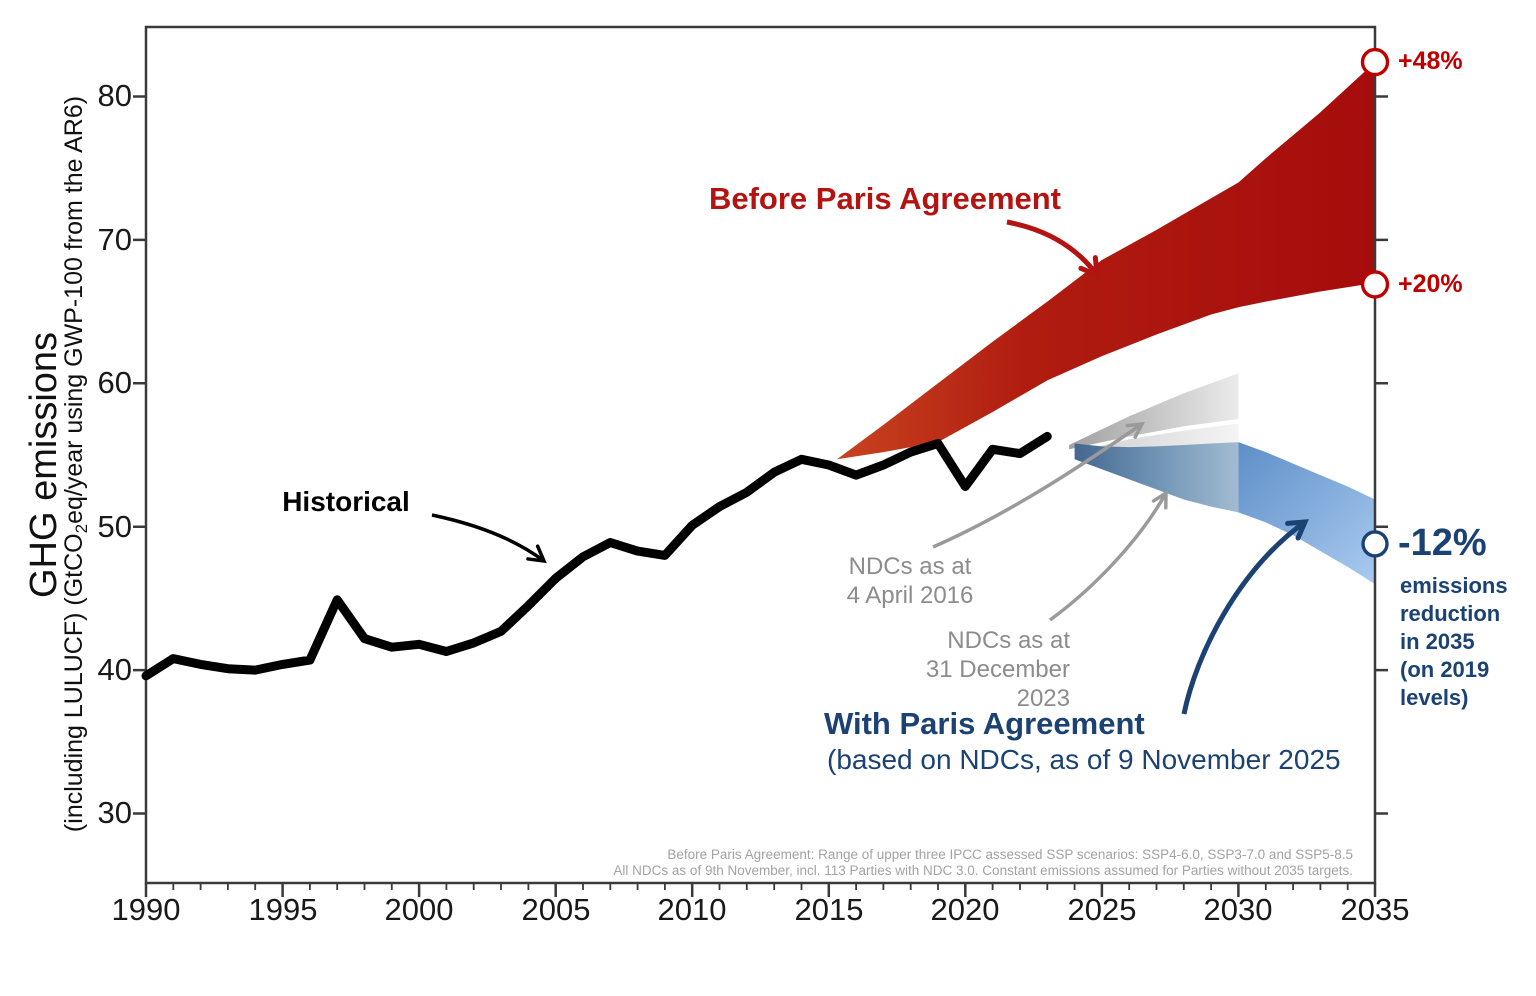 Image resolution: width=1536 pixels, height=996 pixels. Describe the element at coordinates (146, 909) in the screenshot. I see `x-tick-label-1990: 1990` at that location.